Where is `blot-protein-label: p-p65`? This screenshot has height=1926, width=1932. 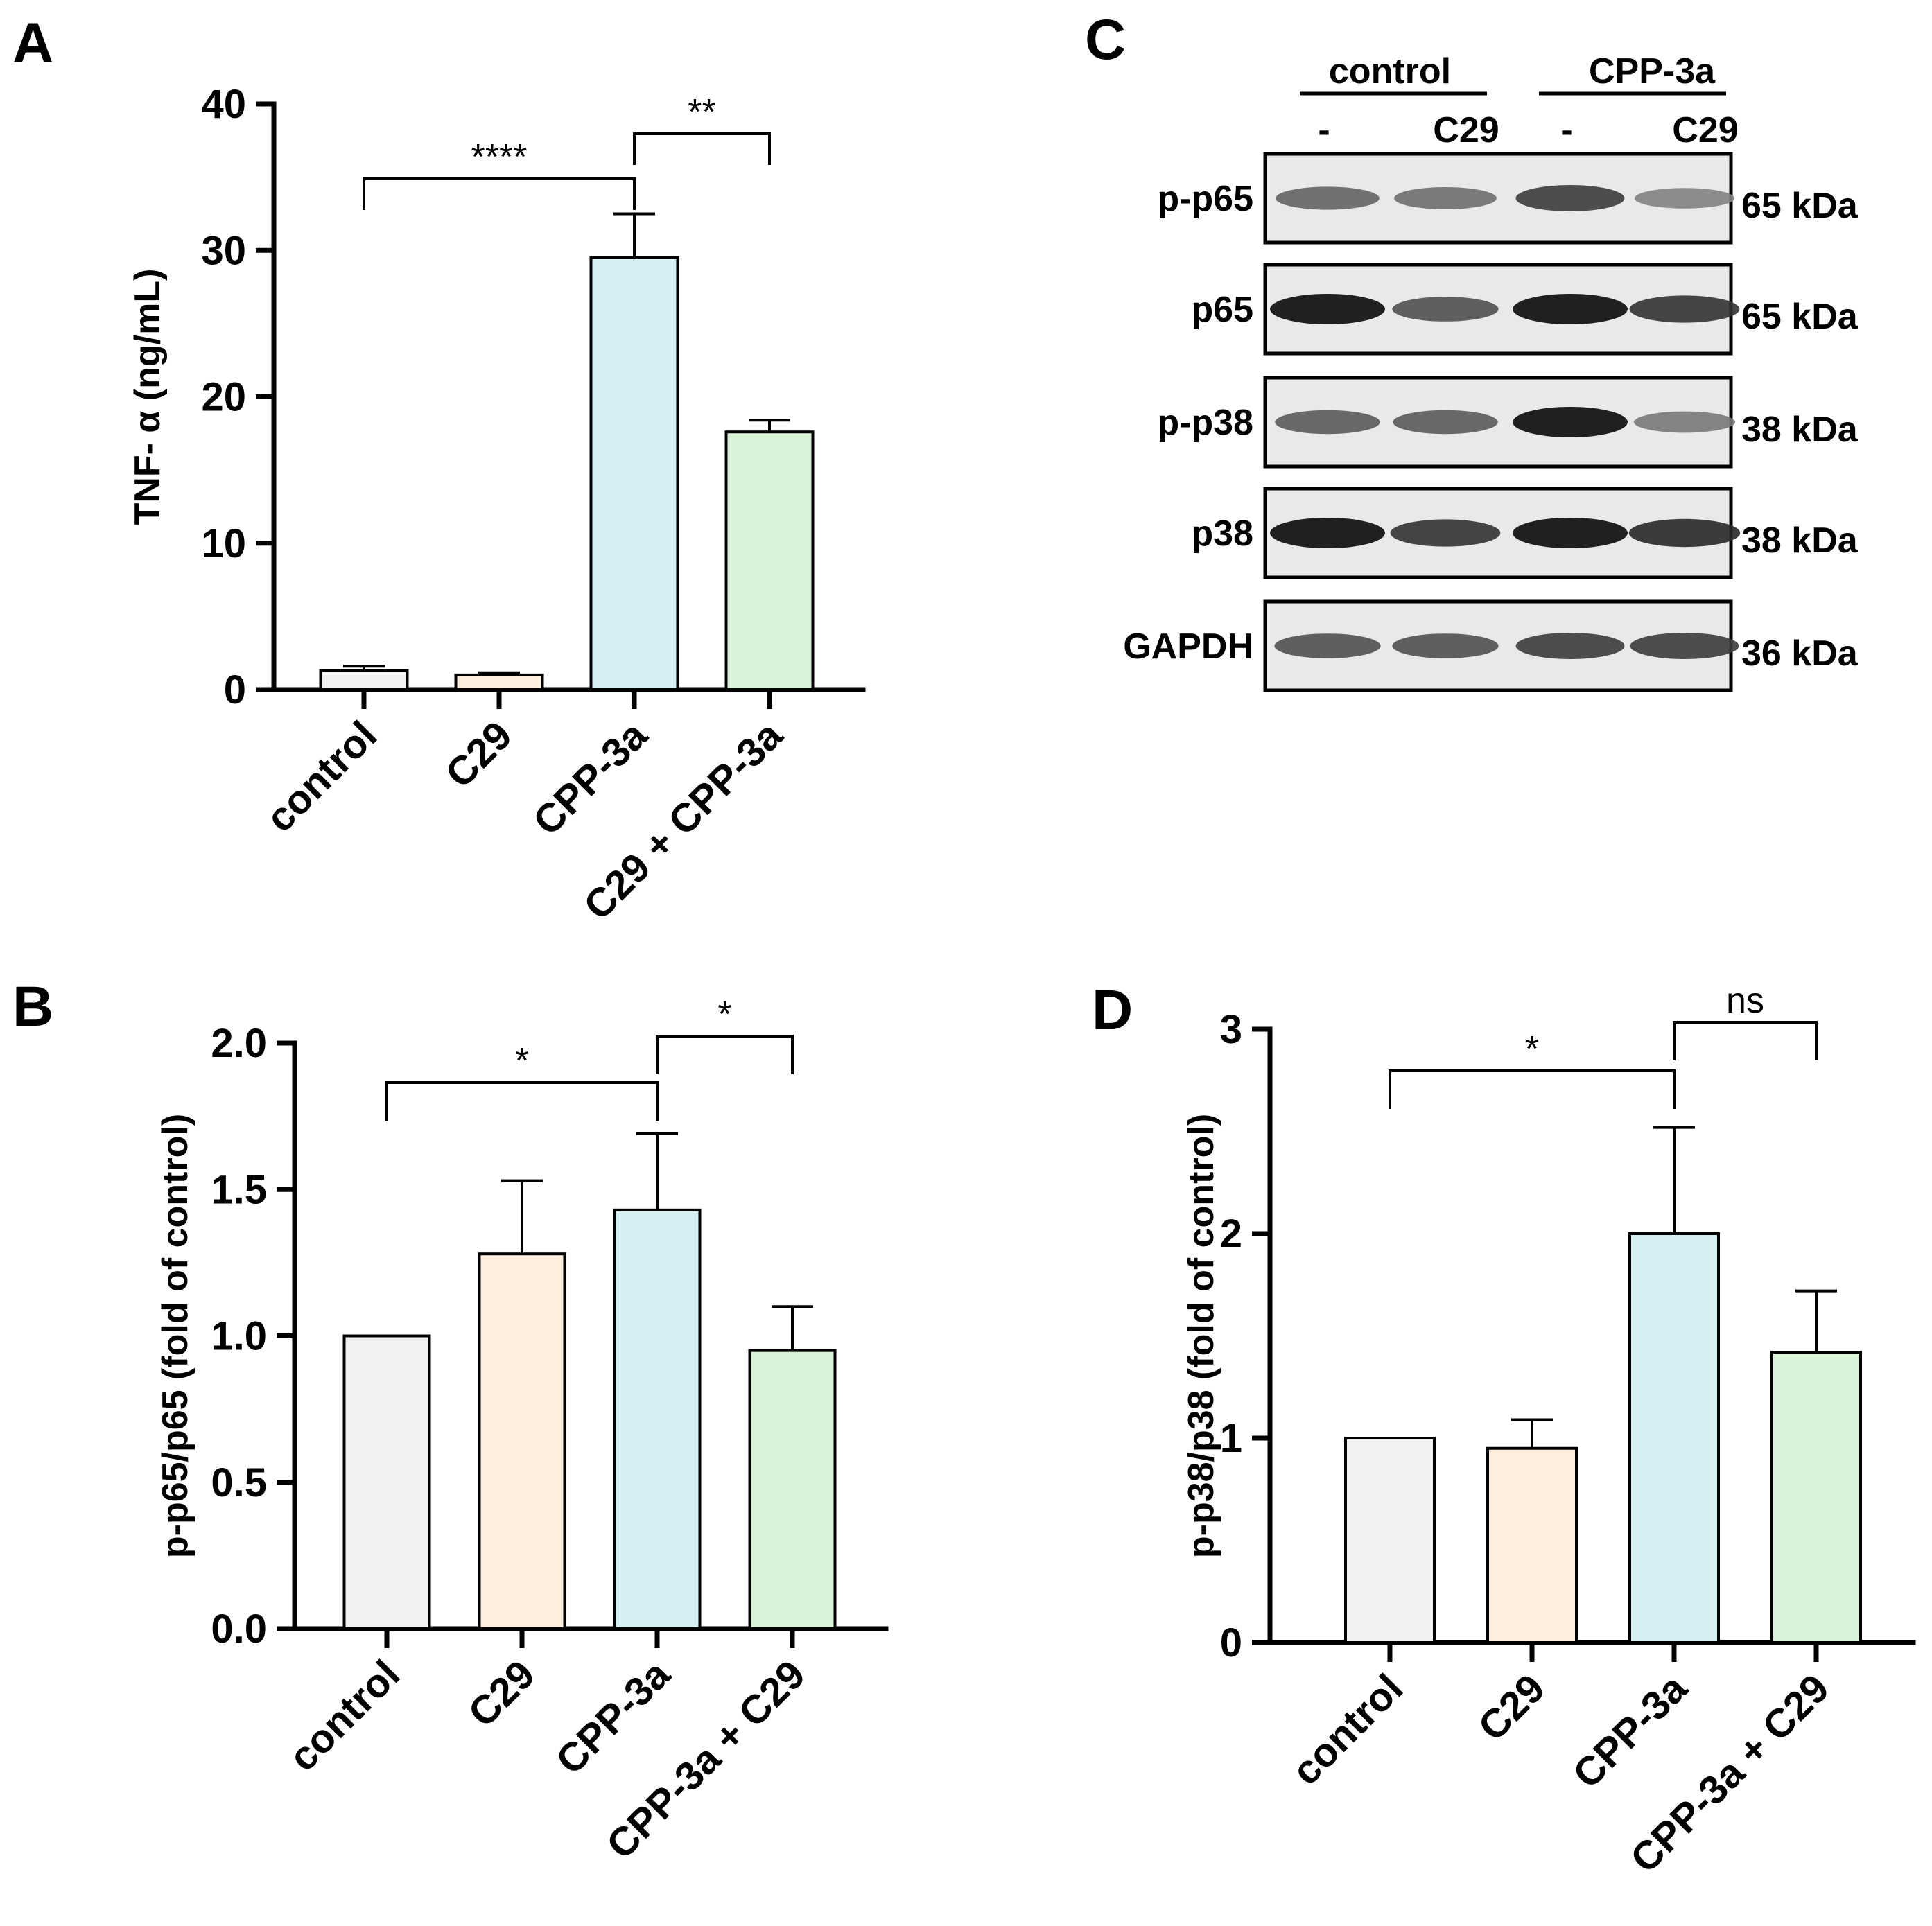
blot-protein-label: p-p65 is located at coordinates (1205, 199).